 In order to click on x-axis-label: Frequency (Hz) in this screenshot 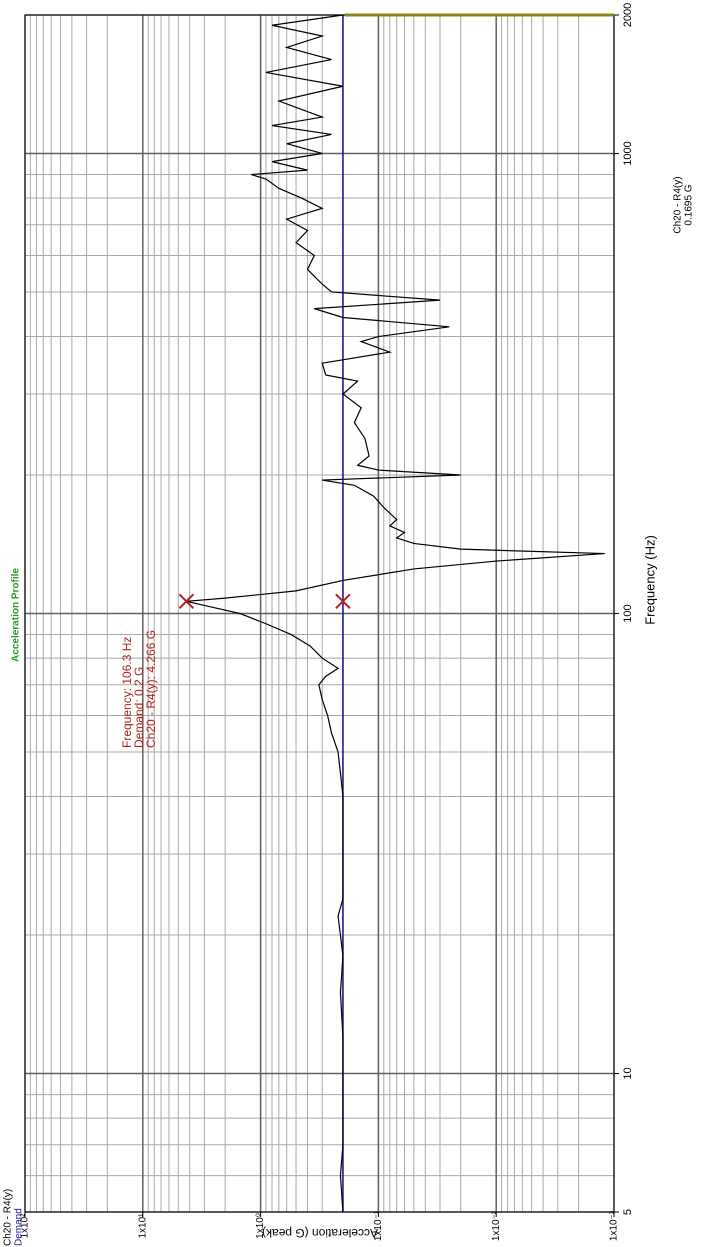, I will do `click(649, 580)`.